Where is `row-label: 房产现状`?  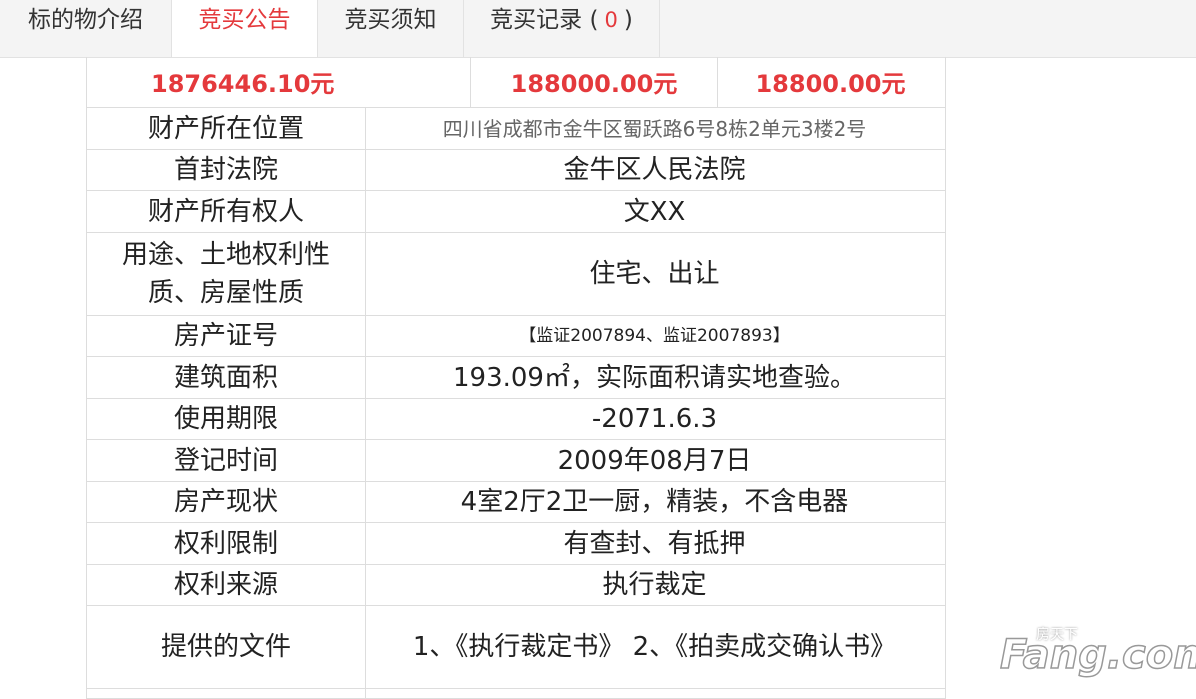 row-label: 房产现状 is located at coordinates (226, 502).